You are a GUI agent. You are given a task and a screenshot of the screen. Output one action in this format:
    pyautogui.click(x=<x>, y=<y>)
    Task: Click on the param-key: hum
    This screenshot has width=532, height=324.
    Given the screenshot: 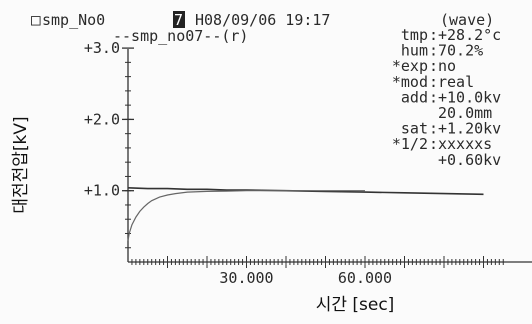 What is the action you would take?
    pyautogui.click(x=414, y=51)
    